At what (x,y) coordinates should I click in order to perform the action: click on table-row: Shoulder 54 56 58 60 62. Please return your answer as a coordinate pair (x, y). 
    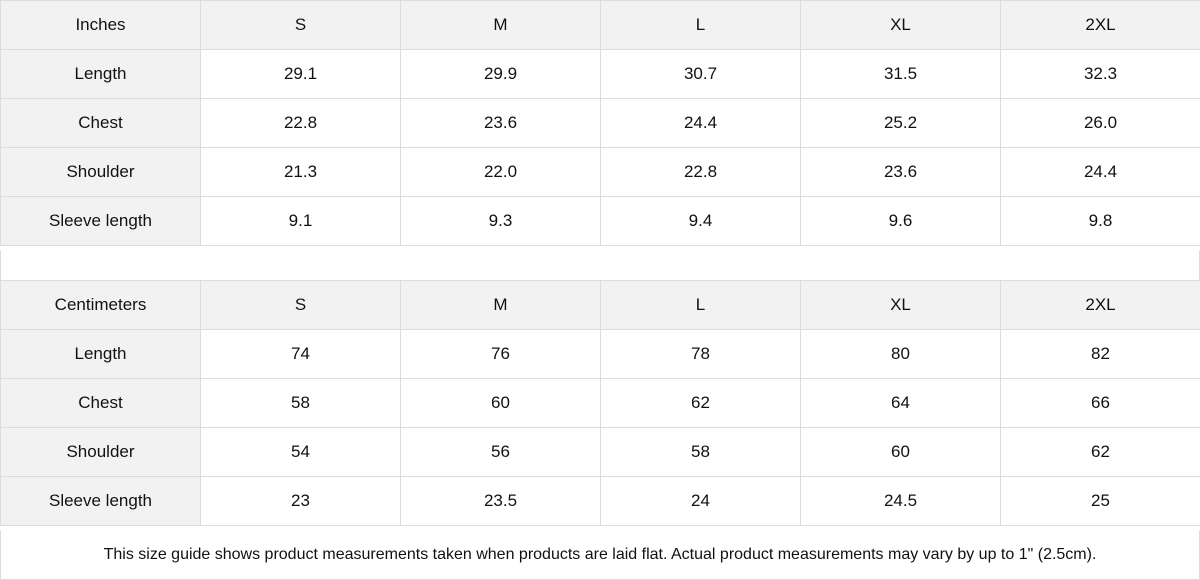
    Looking at the image, I should click on (600, 452).